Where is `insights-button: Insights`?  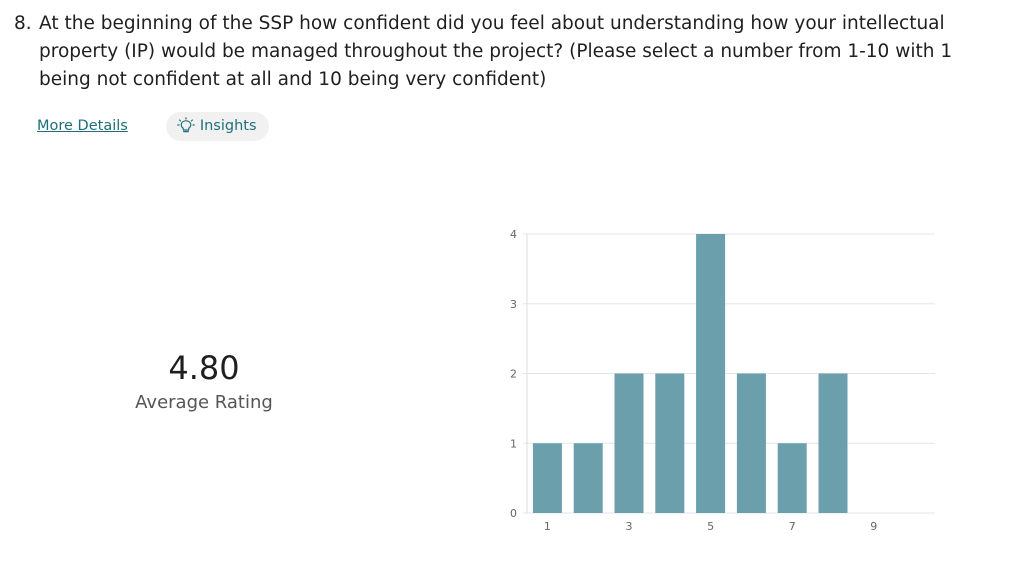
insights-button: Insights is located at coordinates (217, 126).